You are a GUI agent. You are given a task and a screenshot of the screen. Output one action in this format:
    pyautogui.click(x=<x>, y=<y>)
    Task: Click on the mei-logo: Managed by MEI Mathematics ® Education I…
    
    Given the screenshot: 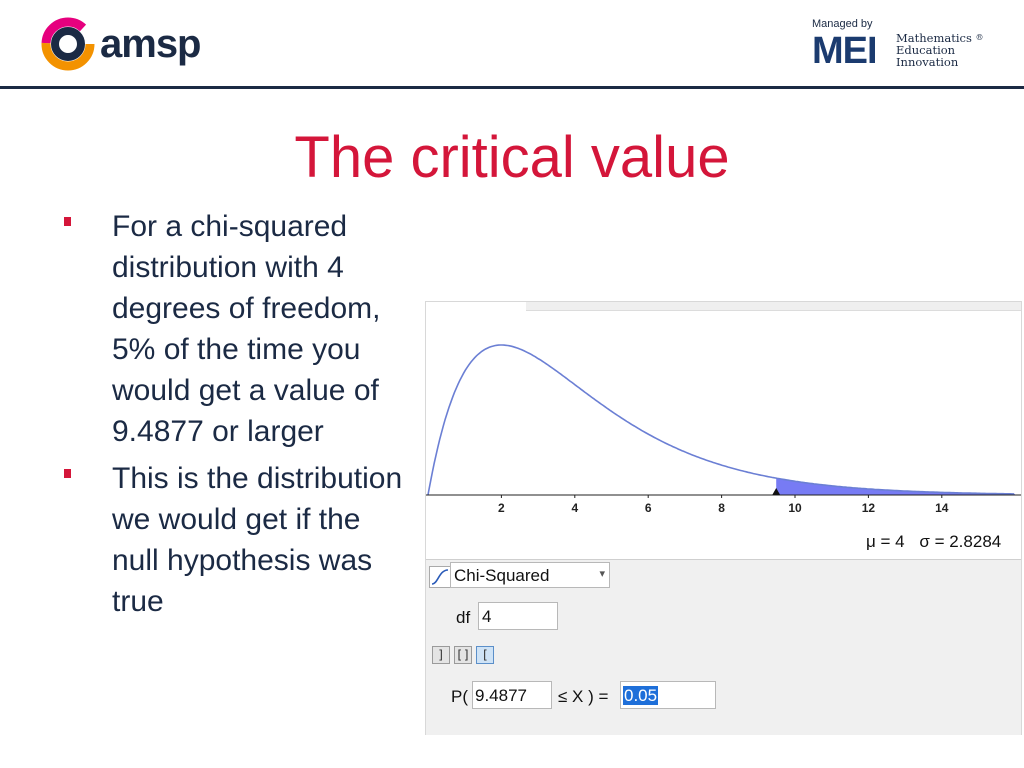 What is the action you would take?
    pyautogui.click(x=907, y=48)
    